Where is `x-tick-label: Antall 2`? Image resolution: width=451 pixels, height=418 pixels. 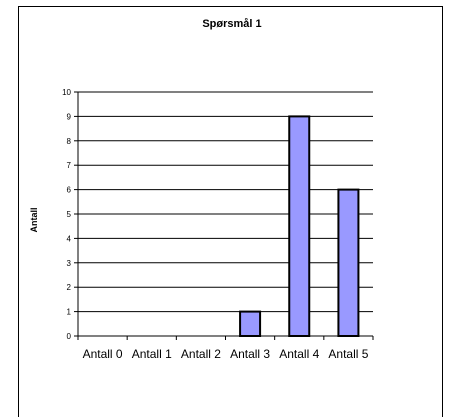 x-tick-label: Antall 2 is located at coordinates (201, 354).